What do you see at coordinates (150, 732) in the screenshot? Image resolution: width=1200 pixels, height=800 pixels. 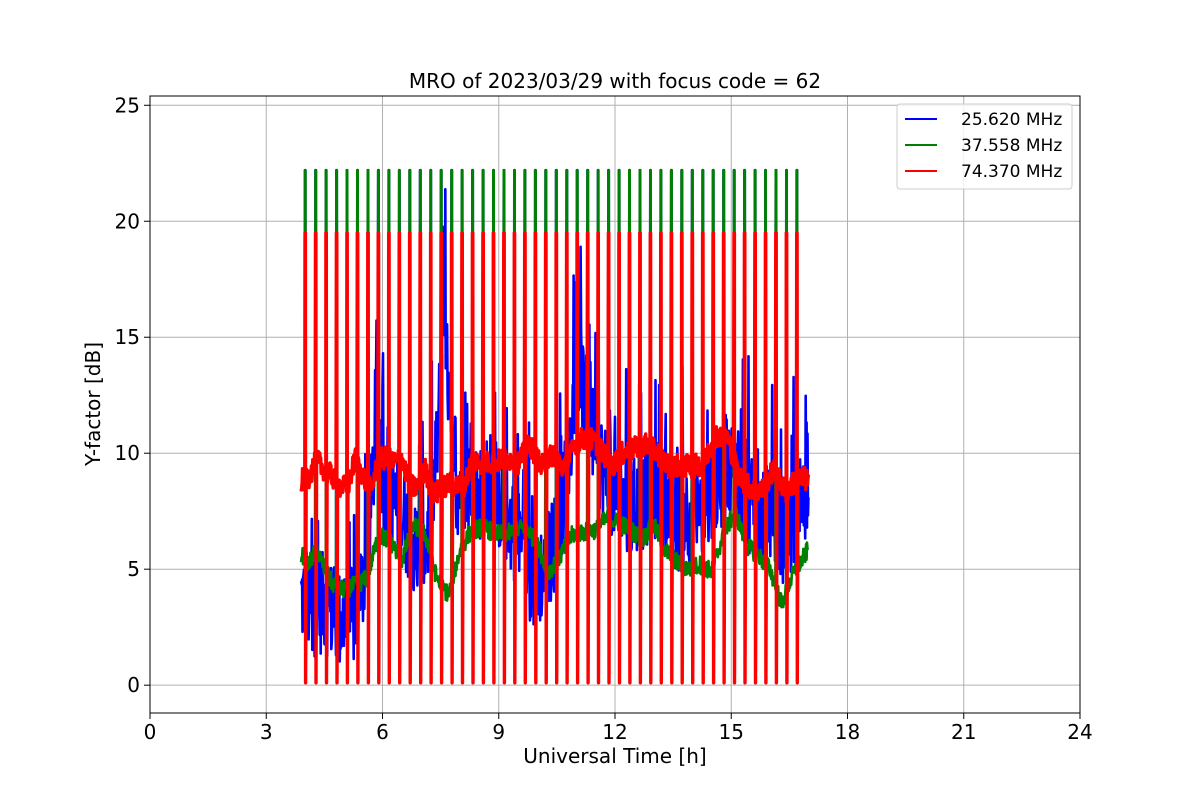 I see `x-tick-label: 0` at bounding box center [150, 732].